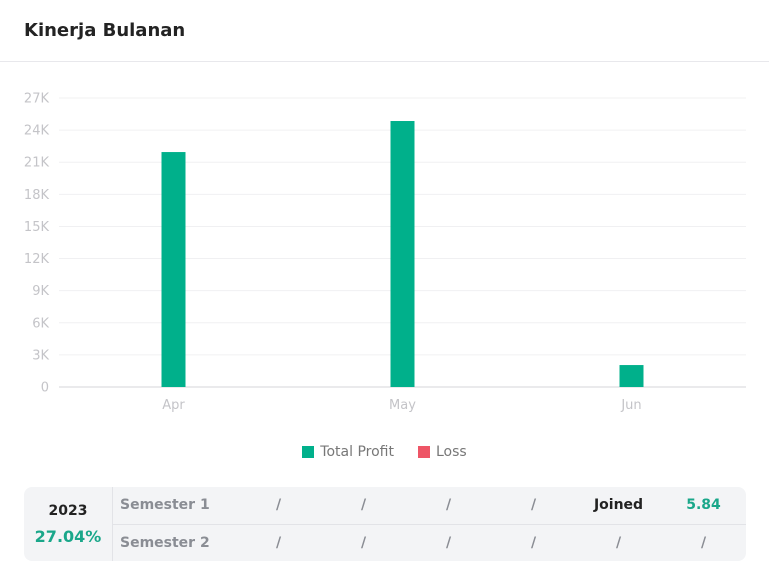 The image size is (769, 581). Describe the element at coordinates (40, 291) in the screenshot. I see `y-tick-label: 9K` at that location.